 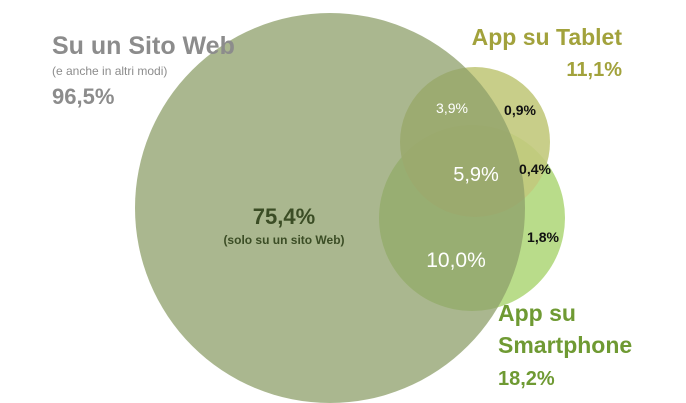 What do you see at coordinates (476, 175) in the screenshot?
I see `region-all-three-value: 5,9%` at bounding box center [476, 175].